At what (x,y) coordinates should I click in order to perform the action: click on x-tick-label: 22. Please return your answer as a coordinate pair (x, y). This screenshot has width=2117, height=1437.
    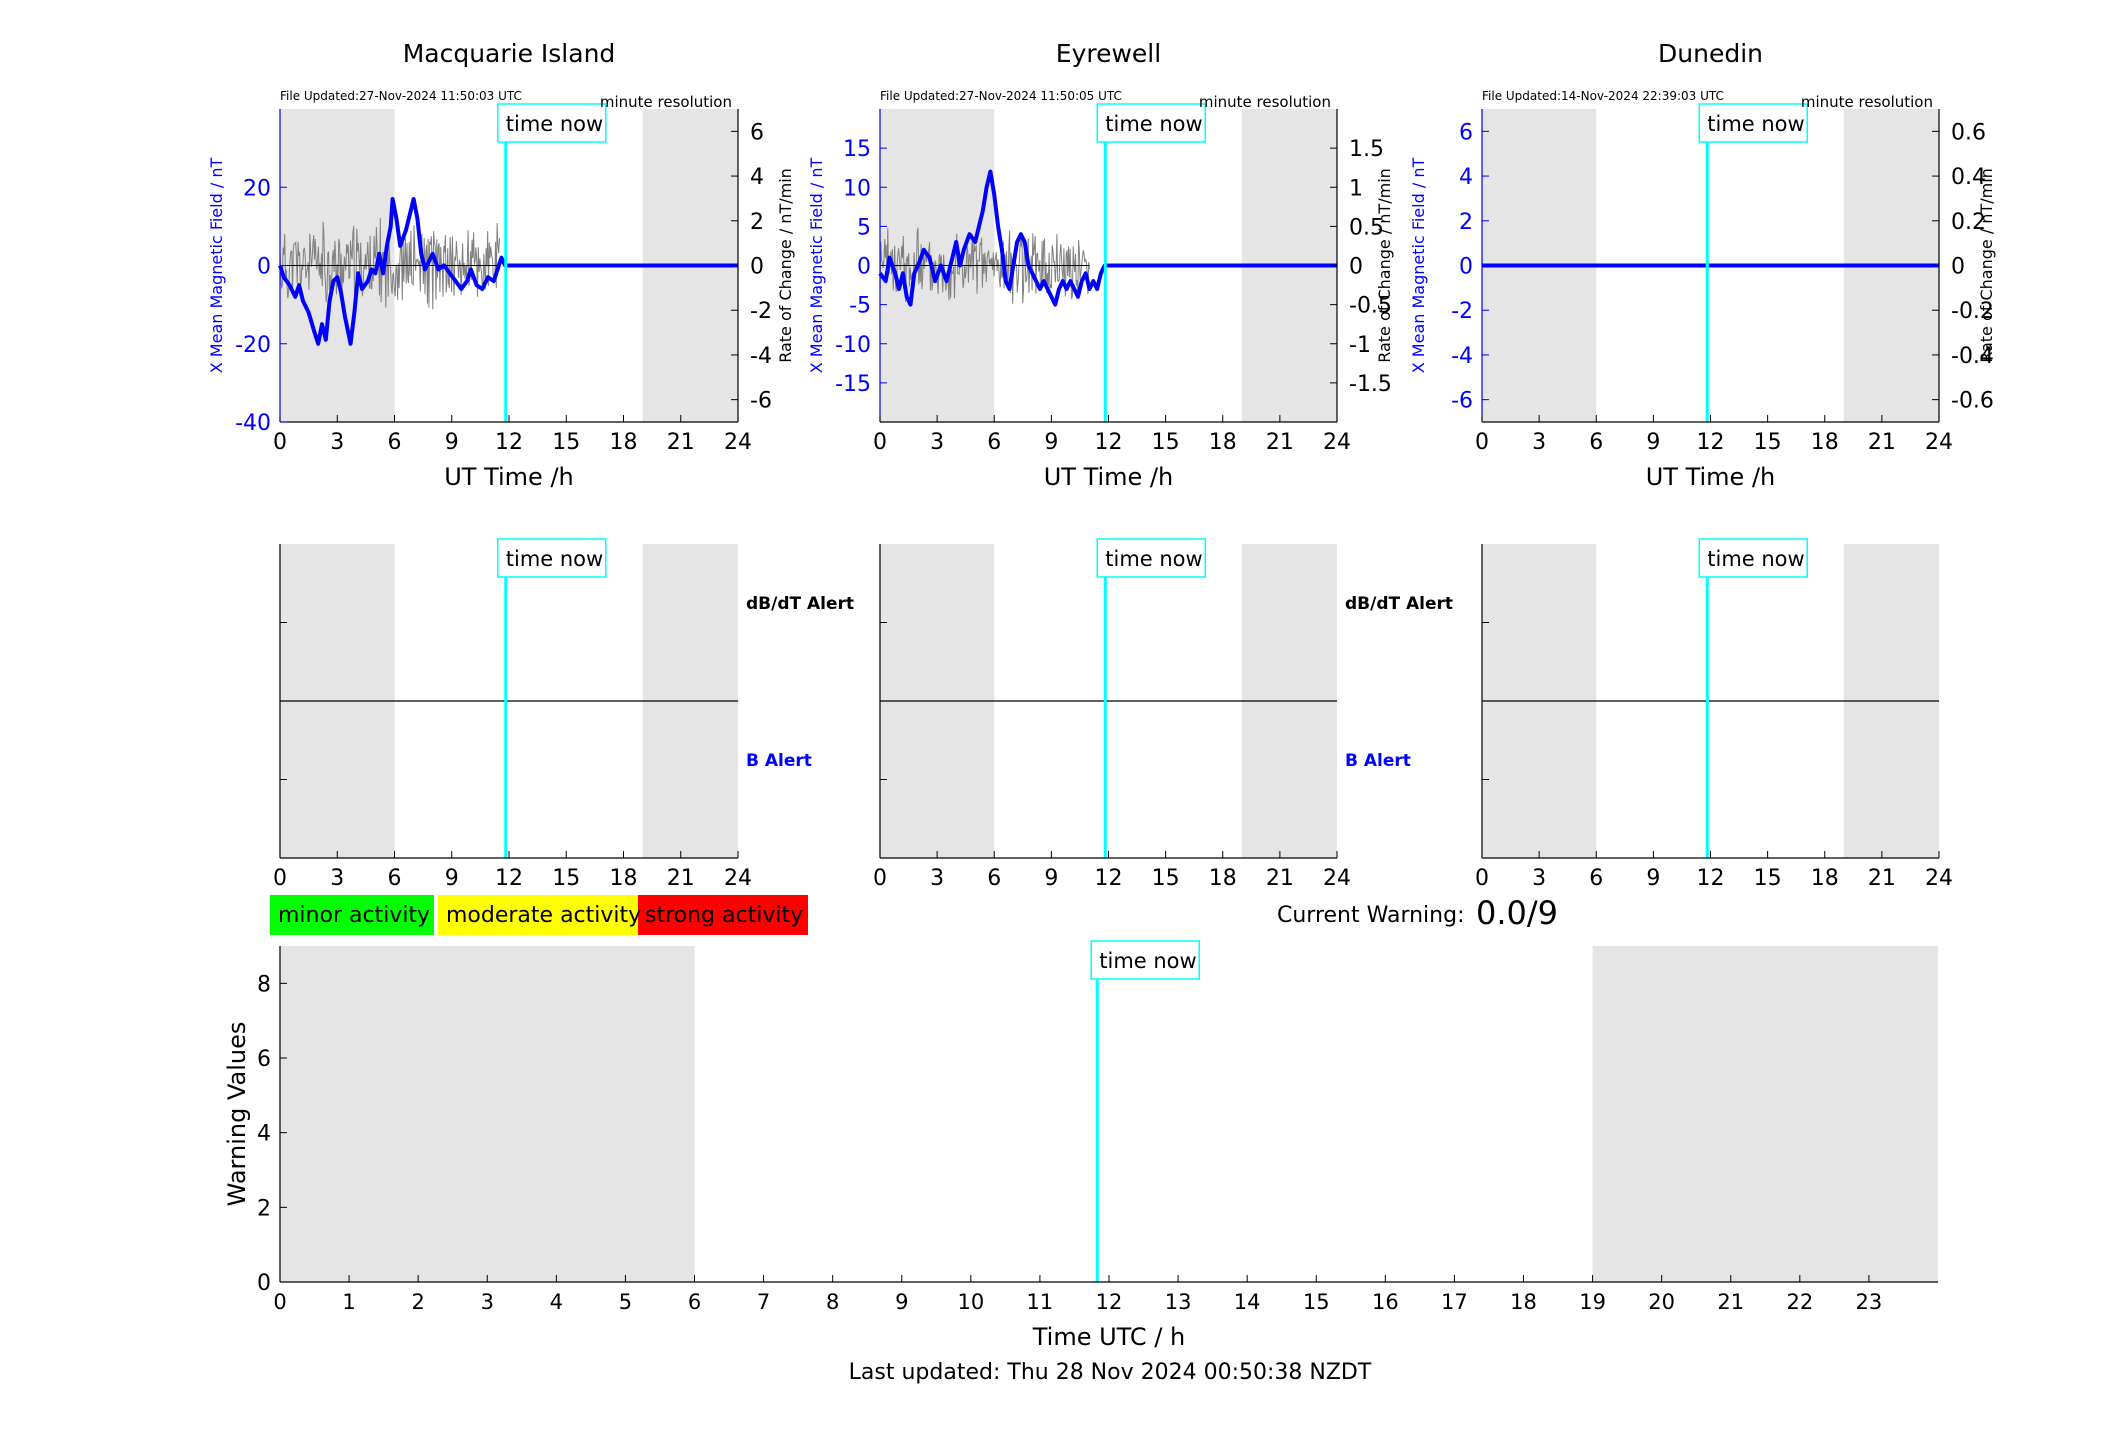
    Looking at the image, I should click on (1799, 1302).